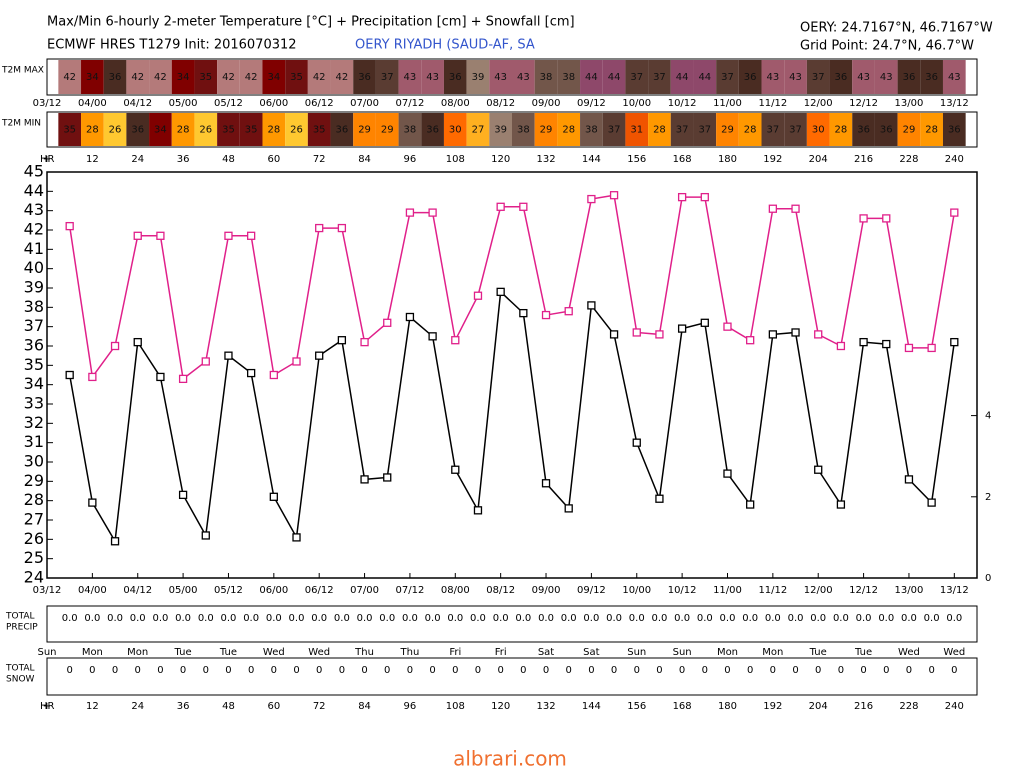 Image resolution: width=1024 pixels, height=768 pixels. What do you see at coordinates (636, 652) in the screenshot?
I see `day-label: Sun` at bounding box center [636, 652].